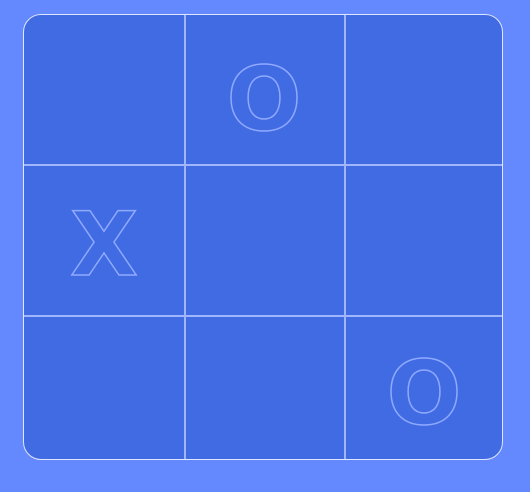 This screenshot has width=530, height=492. I want to click on cell-r3-c2, so click(264, 387).